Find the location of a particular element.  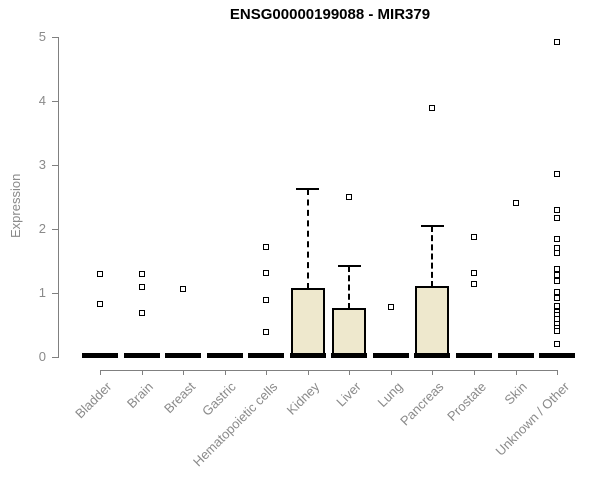

x-category-label-pancreas: Pancreas is located at coordinates (422, 404).